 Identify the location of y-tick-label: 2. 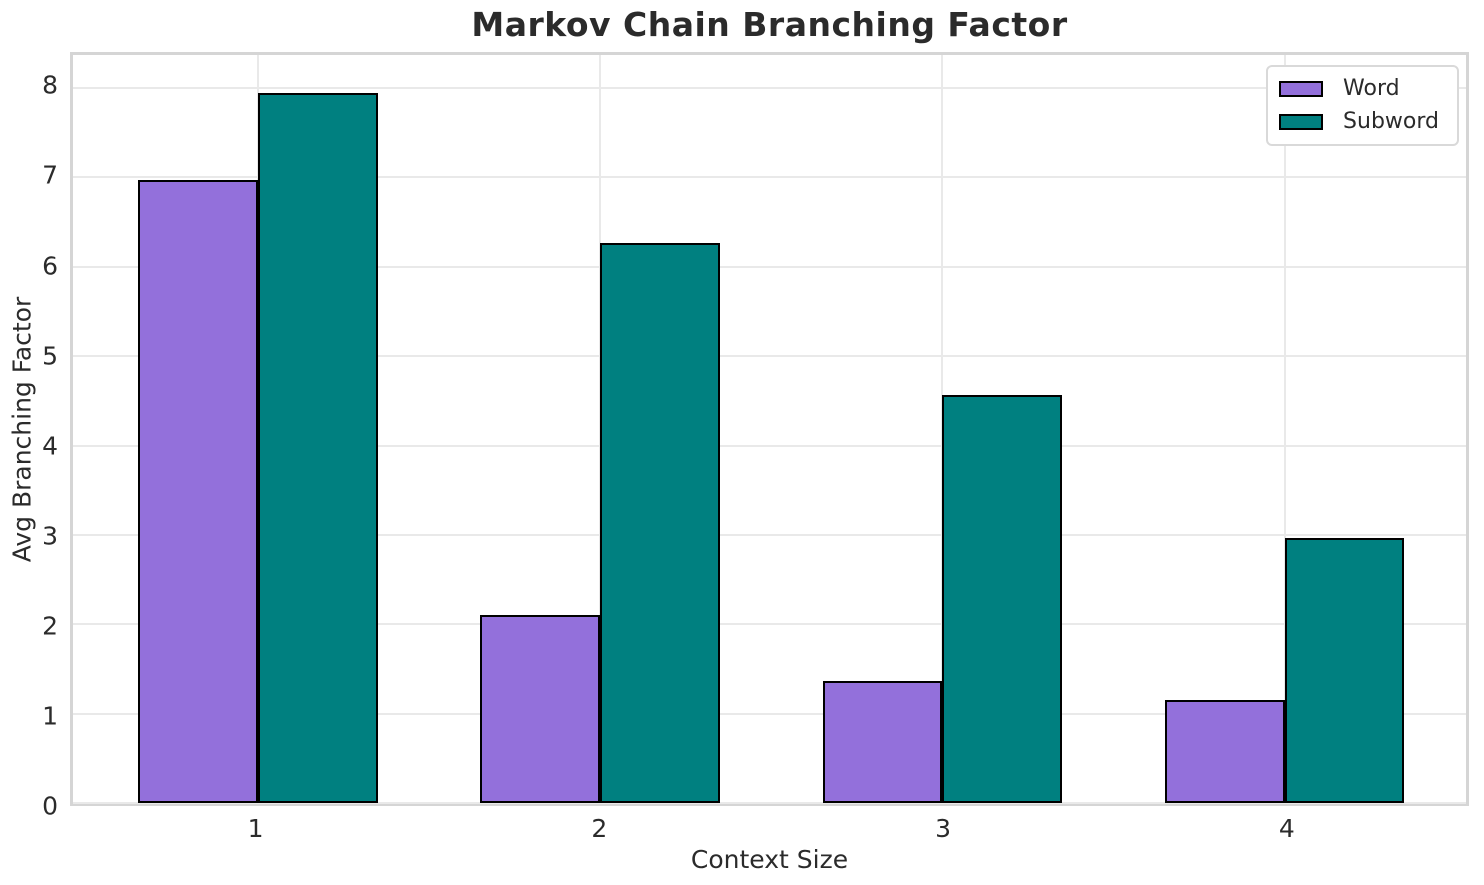
(50, 626).